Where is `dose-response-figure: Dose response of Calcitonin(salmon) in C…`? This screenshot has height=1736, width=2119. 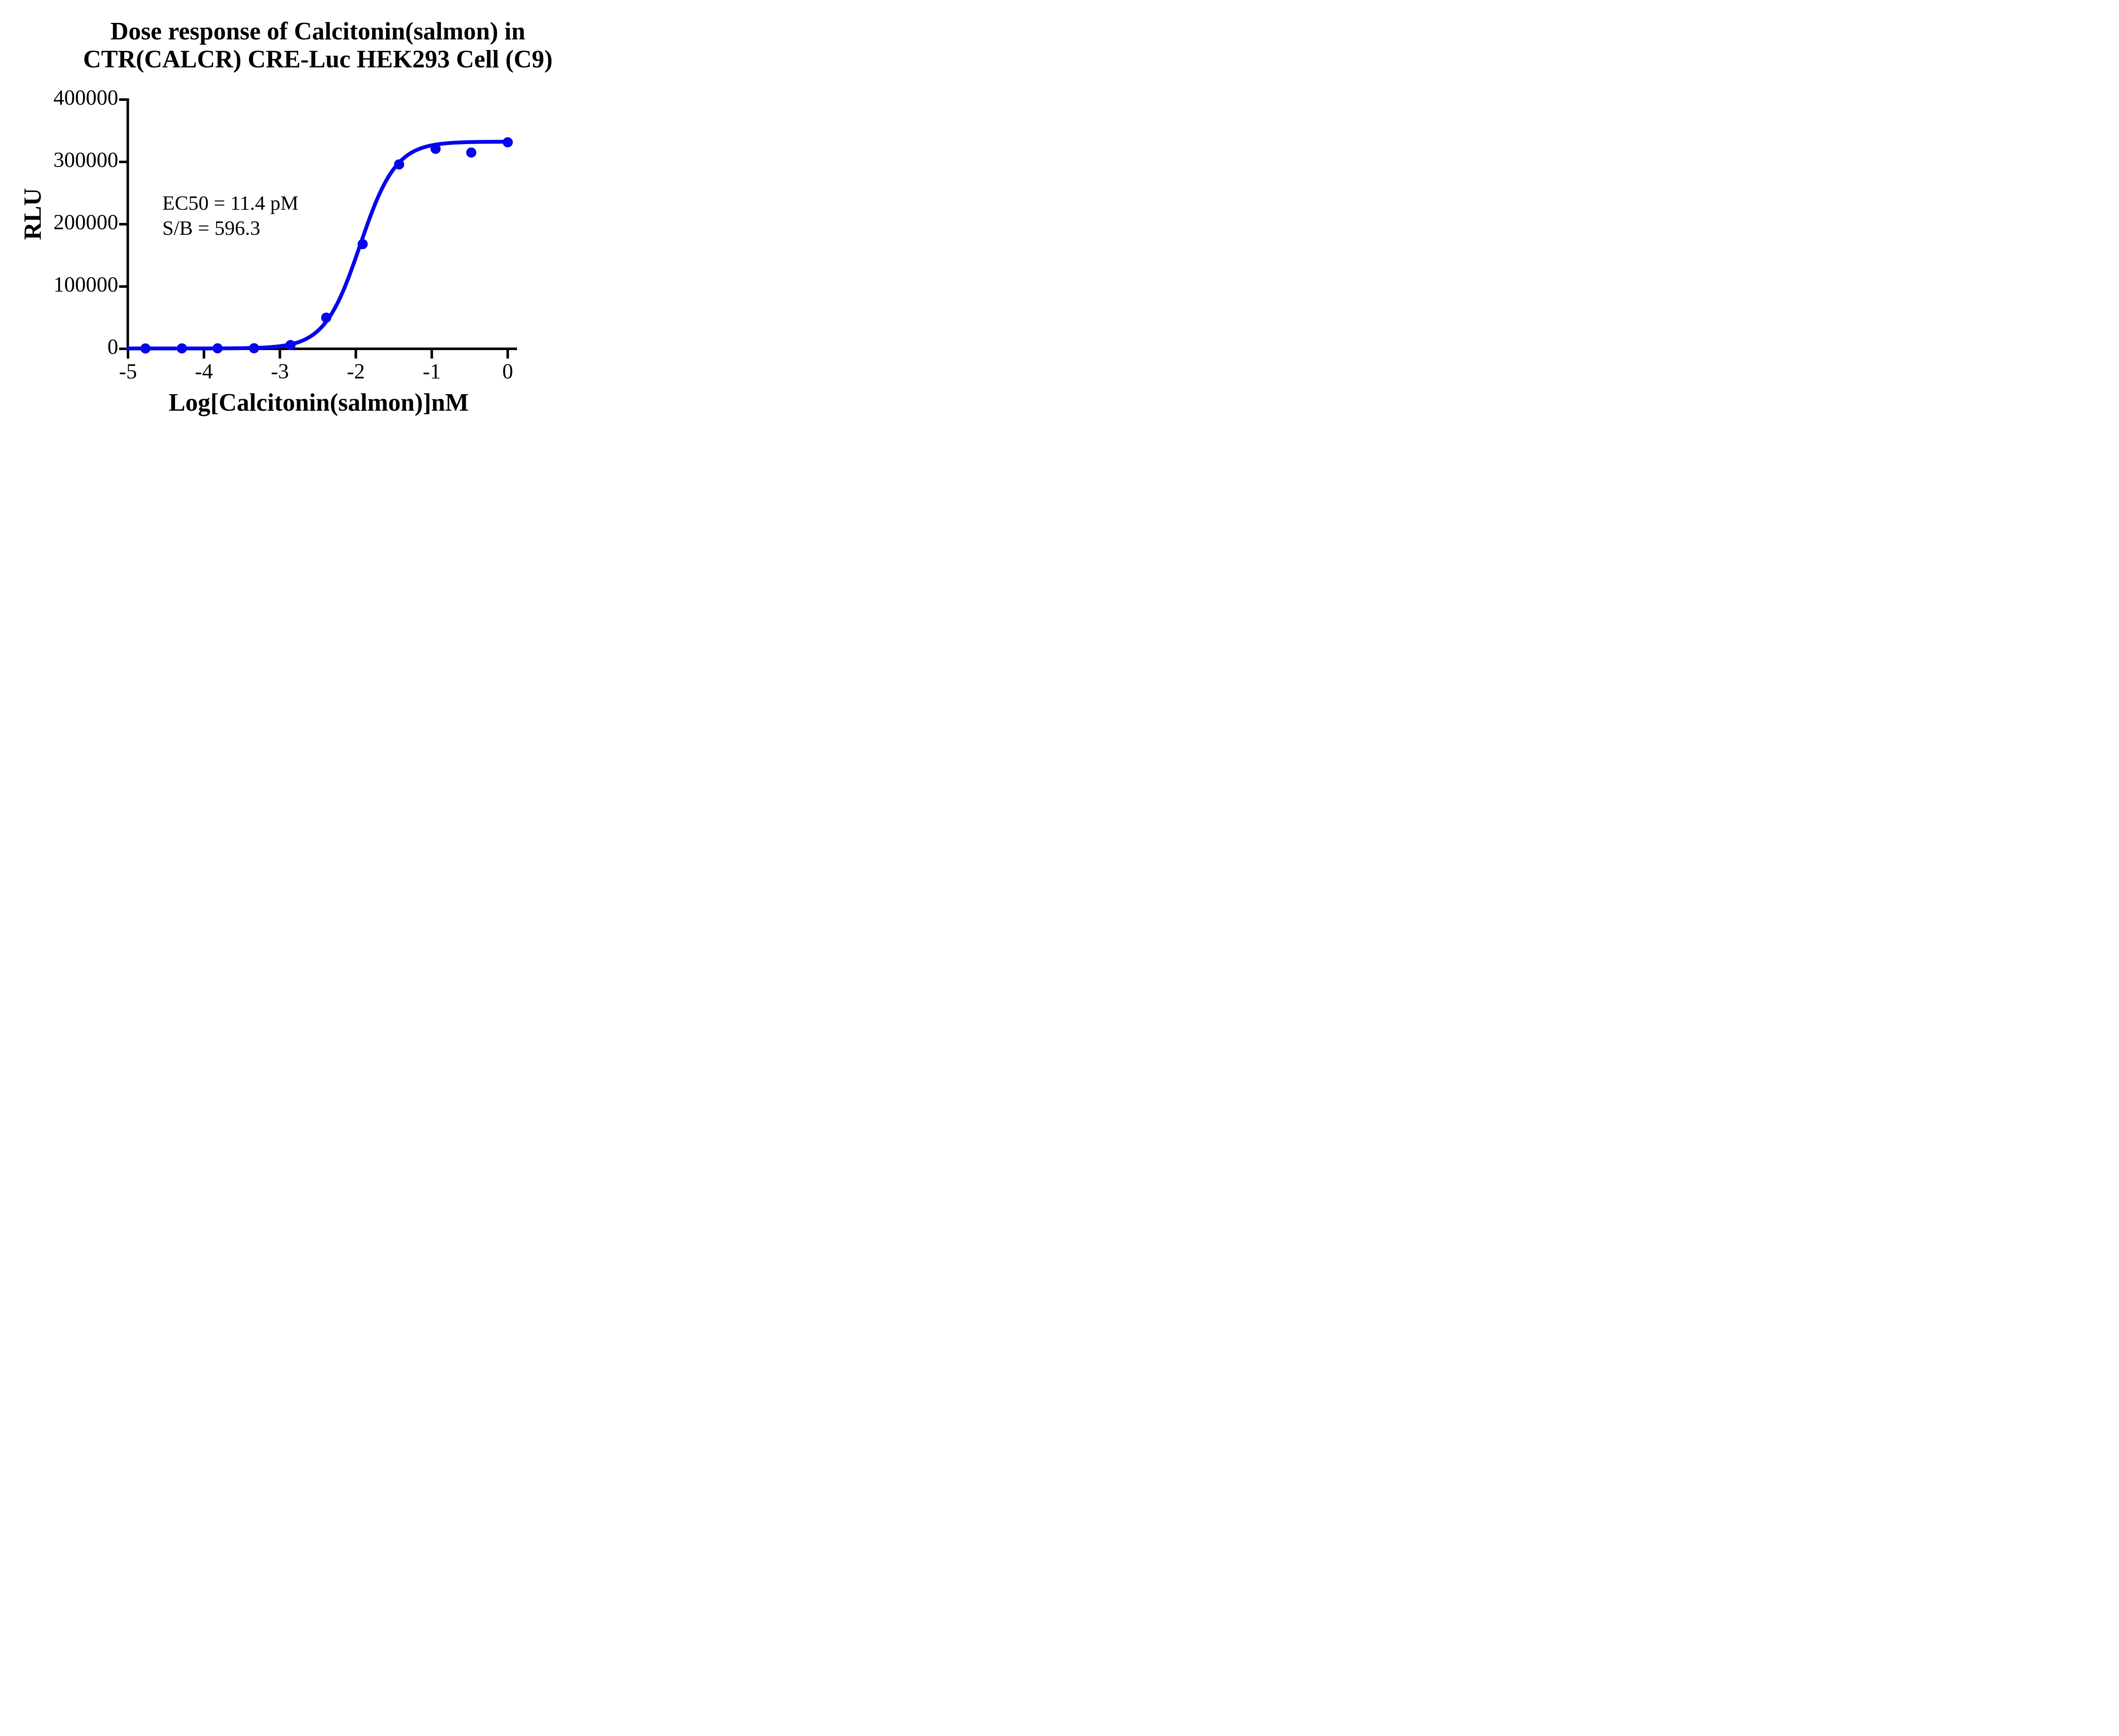 dose-response-figure: Dose response of Calcitonin(salmon) in C… is located at coordinates (282, 217).